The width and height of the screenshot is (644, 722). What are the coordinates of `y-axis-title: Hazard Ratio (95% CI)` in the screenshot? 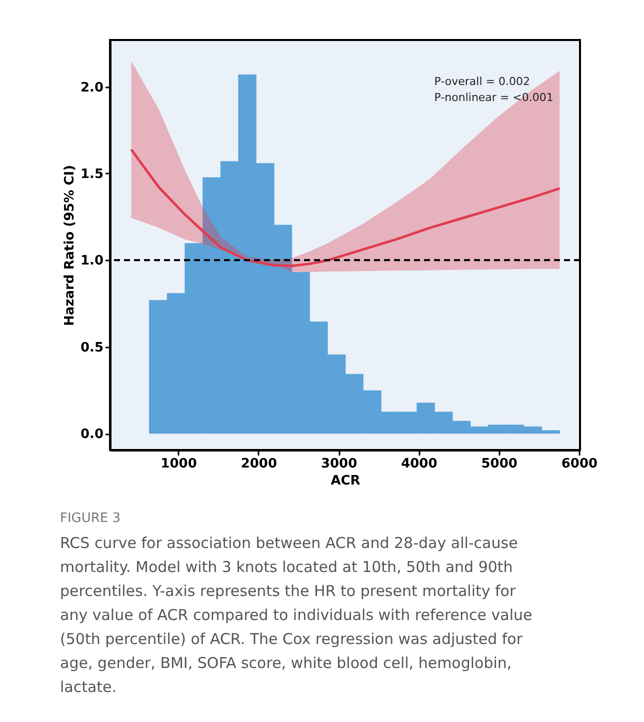 It's located at (70, 245).